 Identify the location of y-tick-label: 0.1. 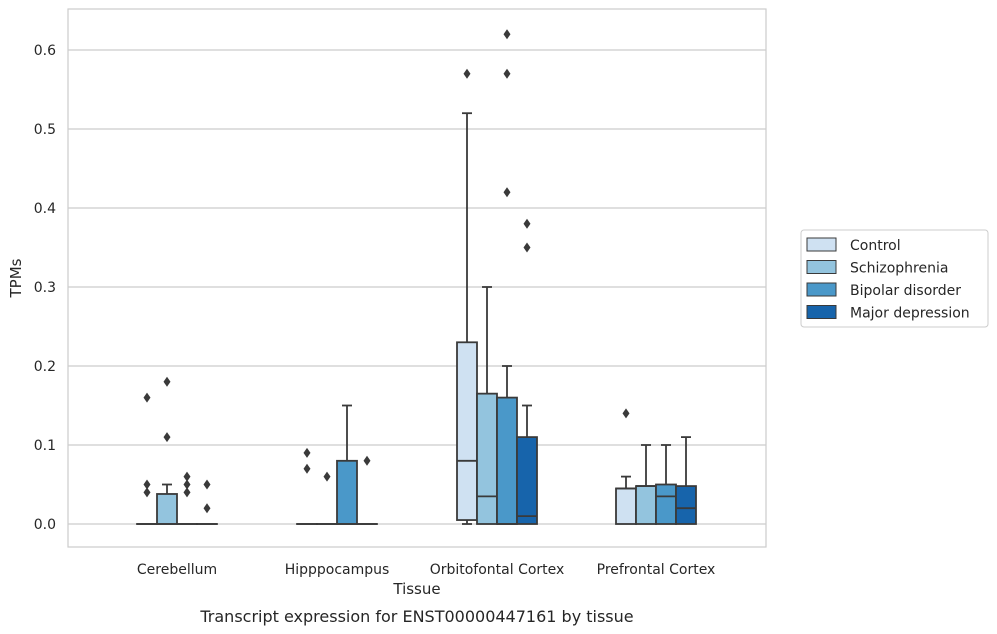
(45, 446).